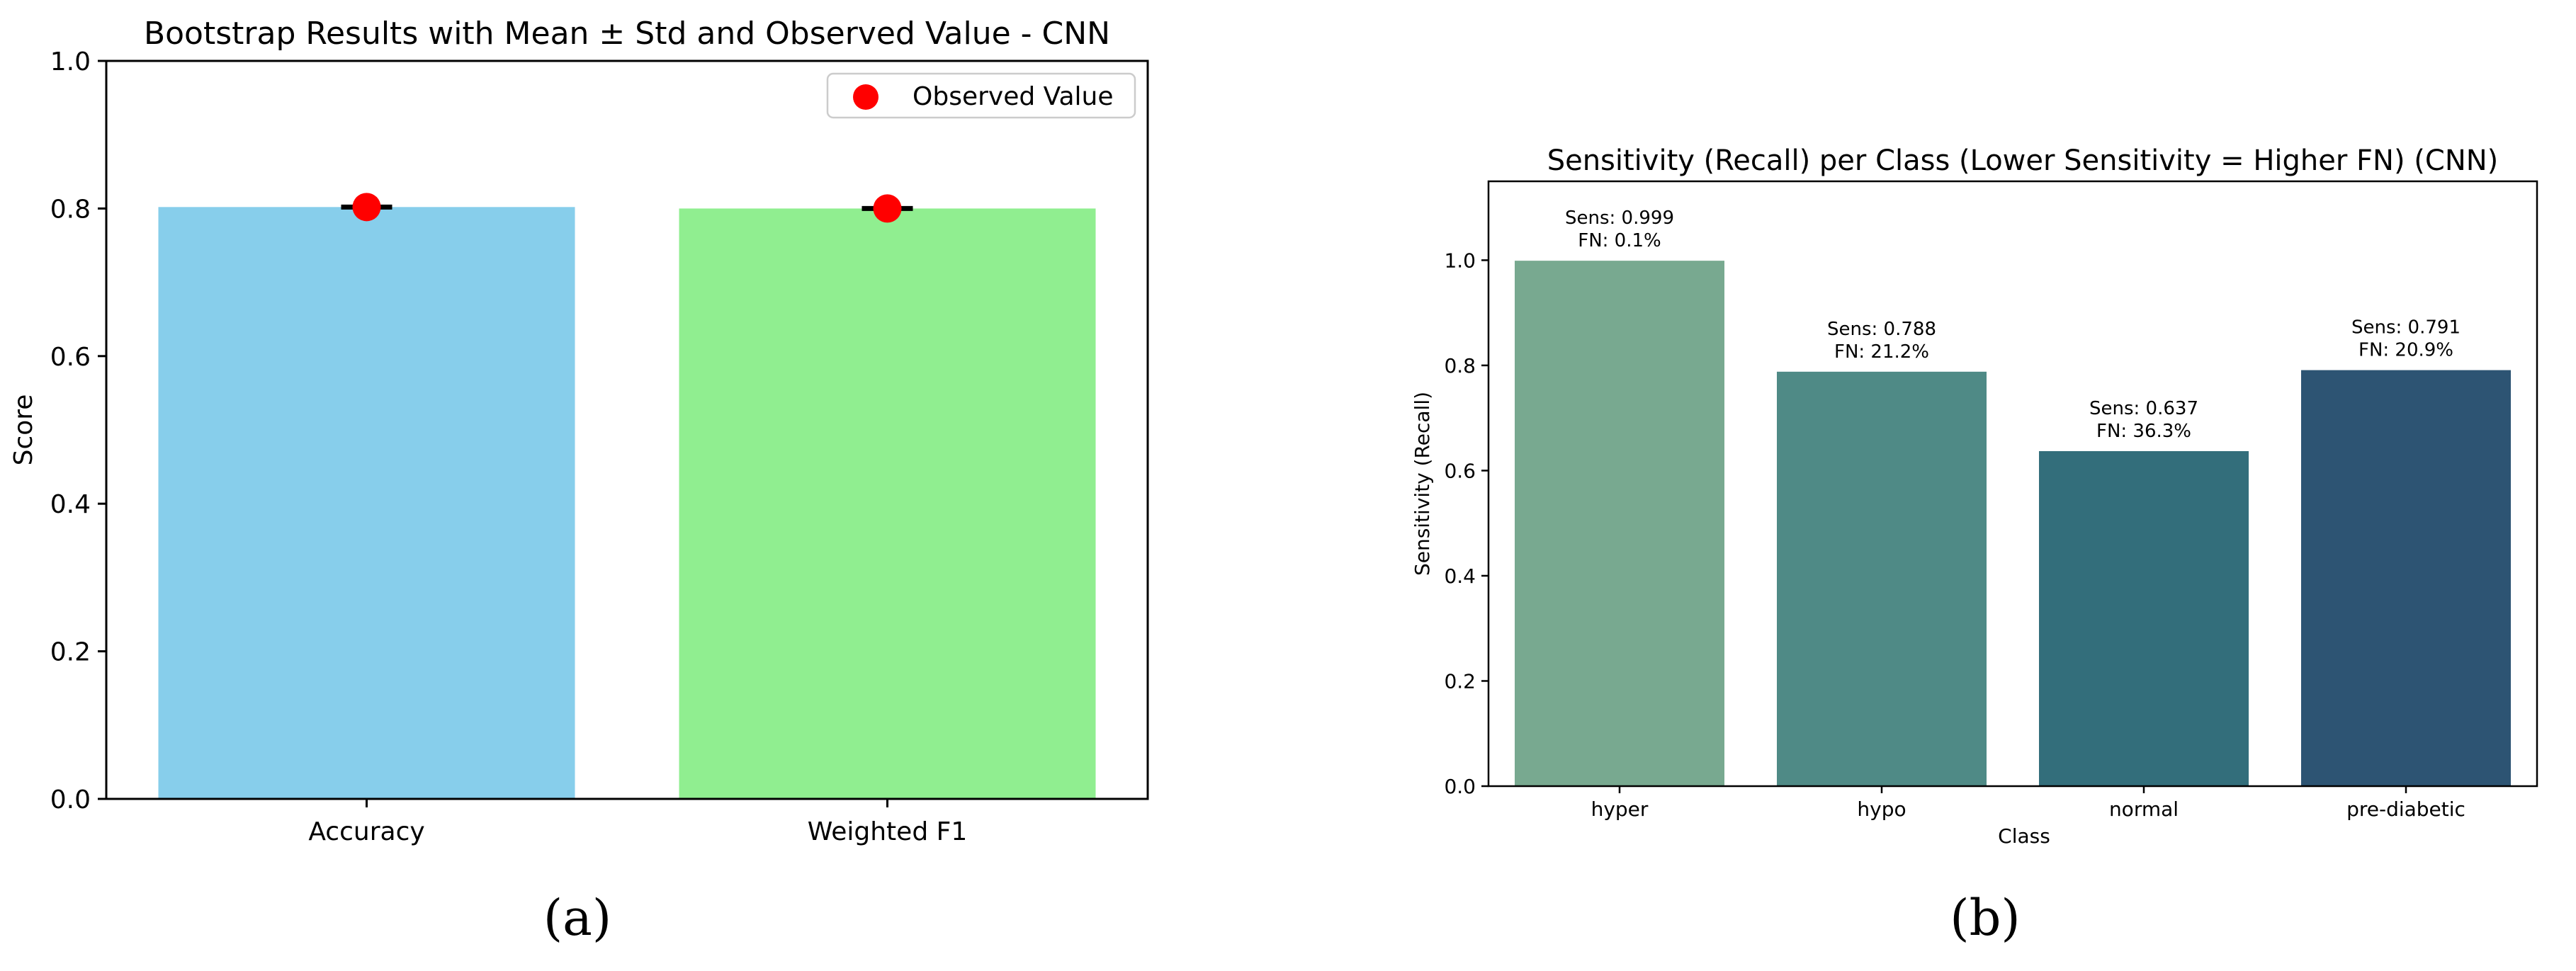  Describe the element at coordinates (1881, 809) in the screenshot. I see `x-tick-label-hypo: hypo` at that location.